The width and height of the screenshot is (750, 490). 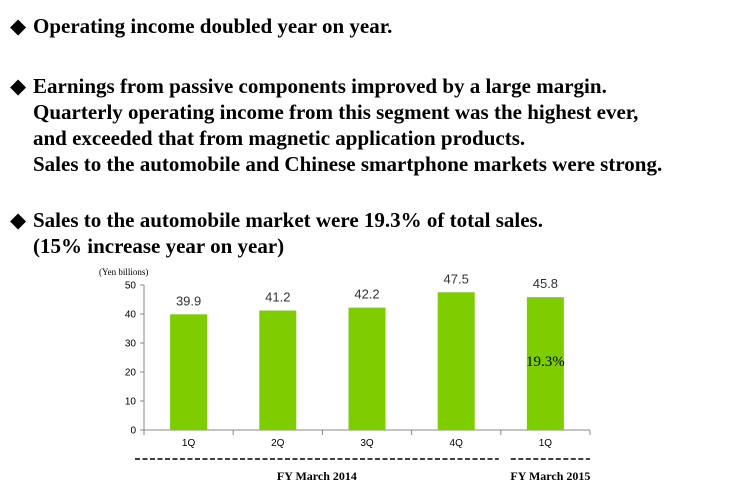 What do you see at coordinates (550, 476) in the screenshot?
I see `fiscal-period-label: FY March 2015` at bounding box center [550, 476].